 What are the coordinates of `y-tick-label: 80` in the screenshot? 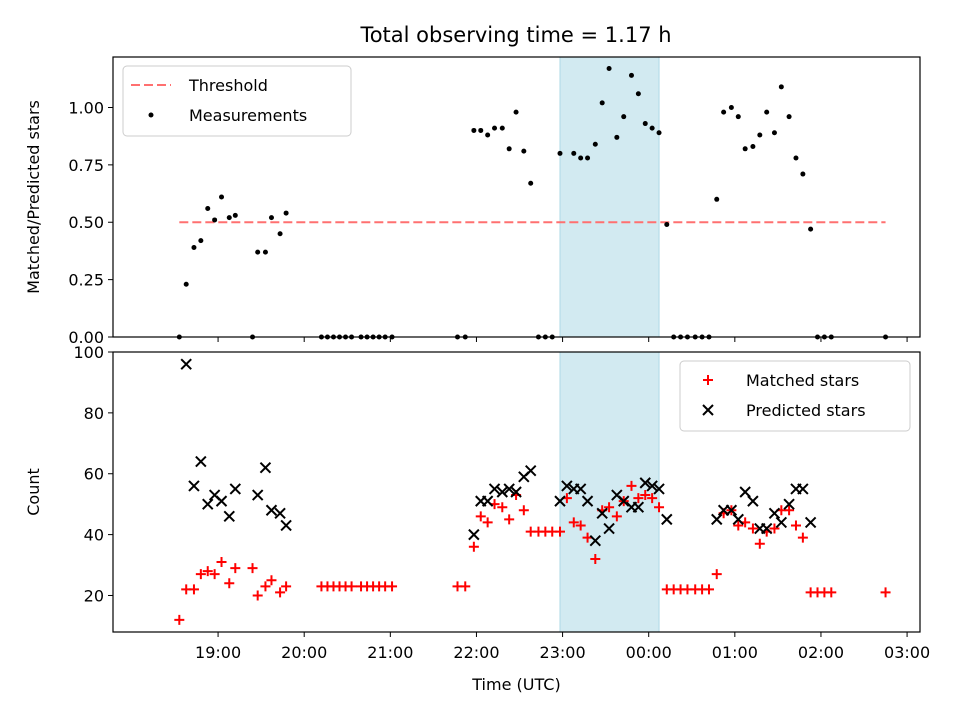 It's located at (94, 413).